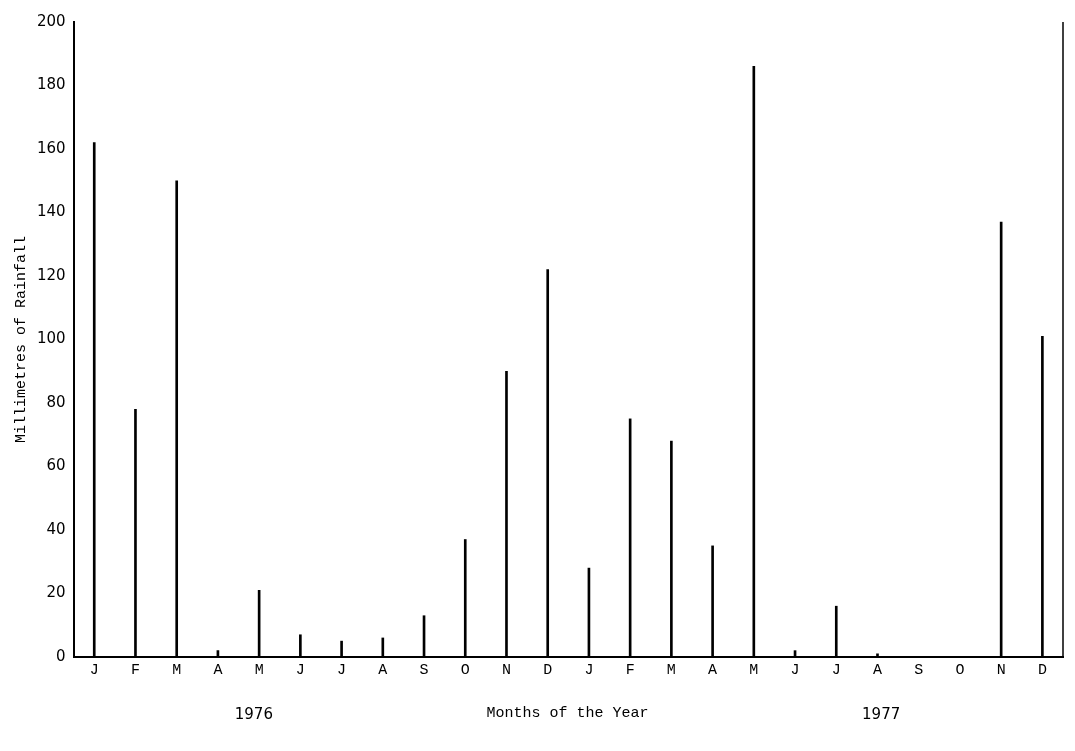 The image size is (1075, 751). What do you see at coordinates (51, 20) in the screenshot?
I see `y-tick-label: 200` at bounding box center [51, 20].